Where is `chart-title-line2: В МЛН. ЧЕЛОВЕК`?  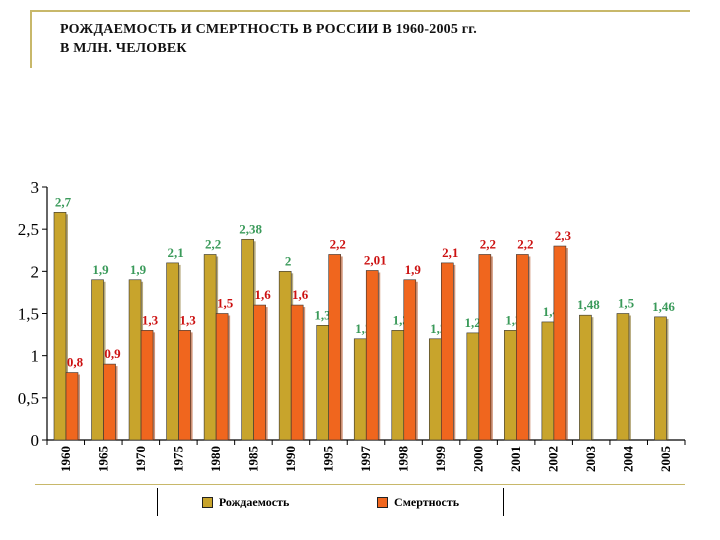 chart-title-line2: В МЛН. ЧЕЛОВЕК is located at coordinates (123, 48).